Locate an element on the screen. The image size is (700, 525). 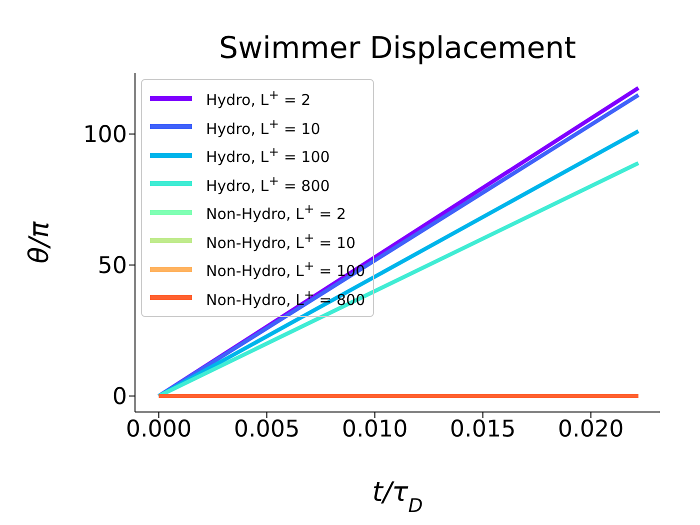
chart-title: Swimmer Displacement is located at coordinates (397, 48).